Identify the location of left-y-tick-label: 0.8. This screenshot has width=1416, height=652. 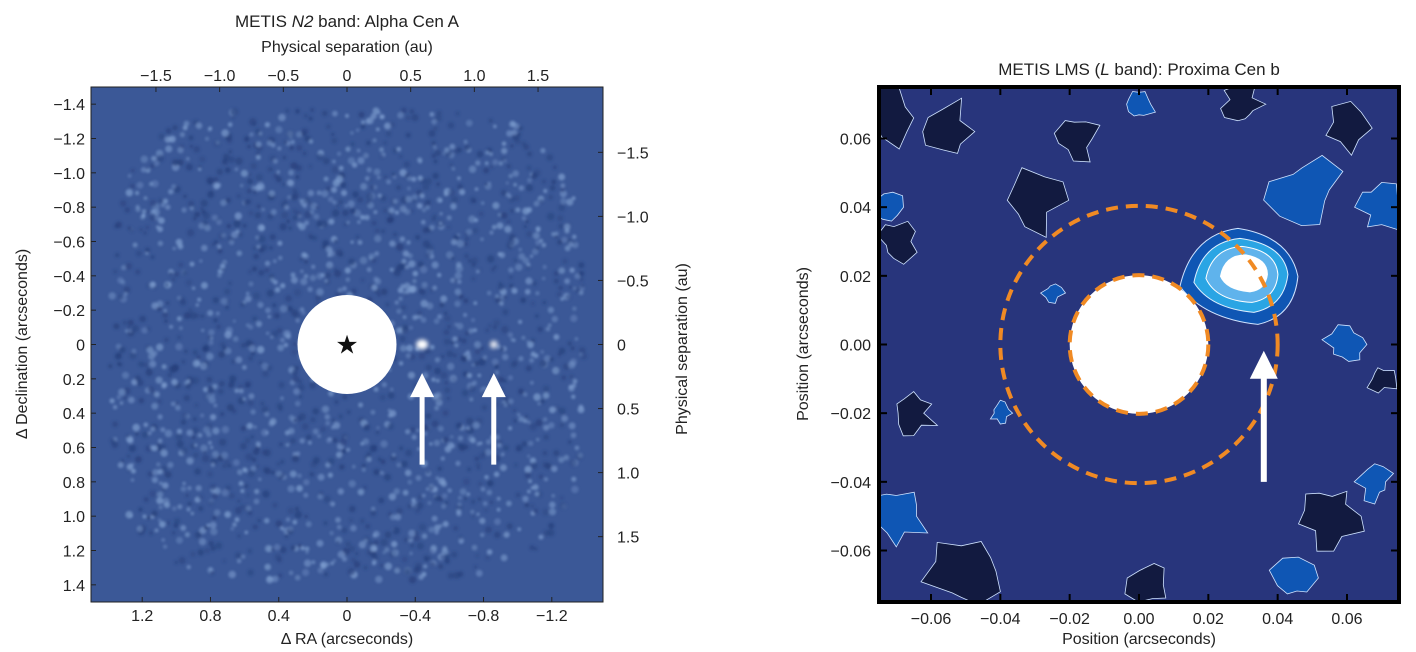
(74, 483).